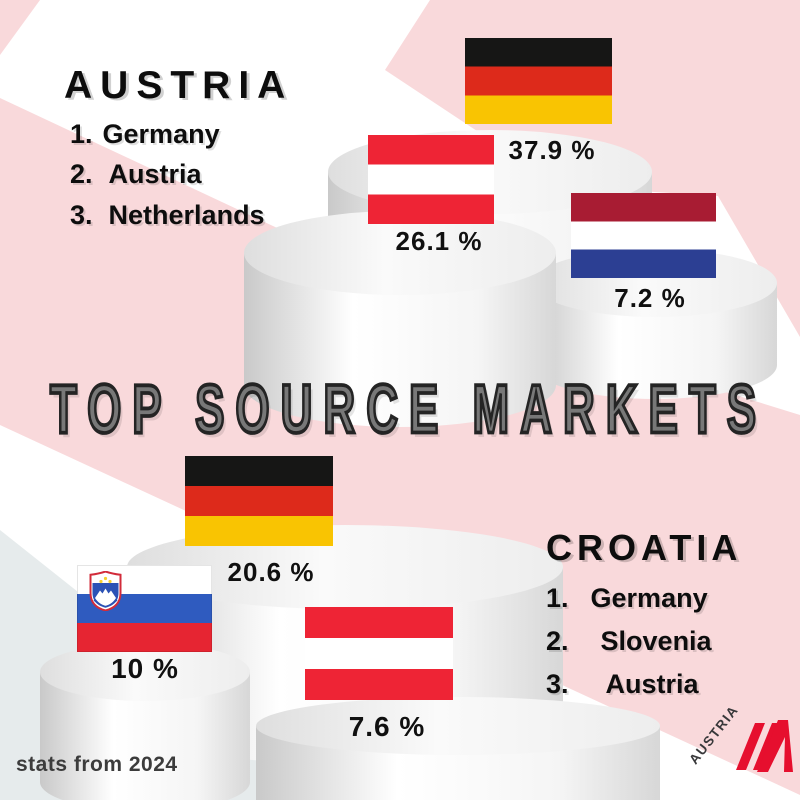 Image resolution: width=800 pixels, height=800 pixels. I want to click on pink-band-top-left, so click(20, 27).